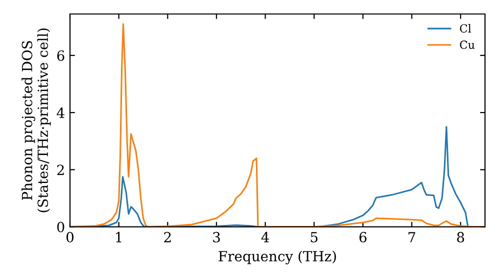 The height and width of the screenshot is (280, 500). I want to click on x-tick-label: 6, so click(362, 237).